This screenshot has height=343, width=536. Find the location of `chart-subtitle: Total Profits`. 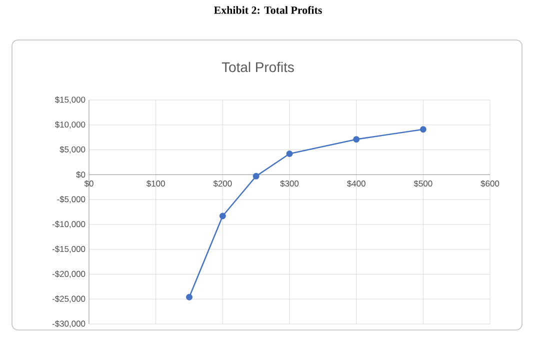

chart-subtitle: Total Profits is located at coordinates (258, 67).